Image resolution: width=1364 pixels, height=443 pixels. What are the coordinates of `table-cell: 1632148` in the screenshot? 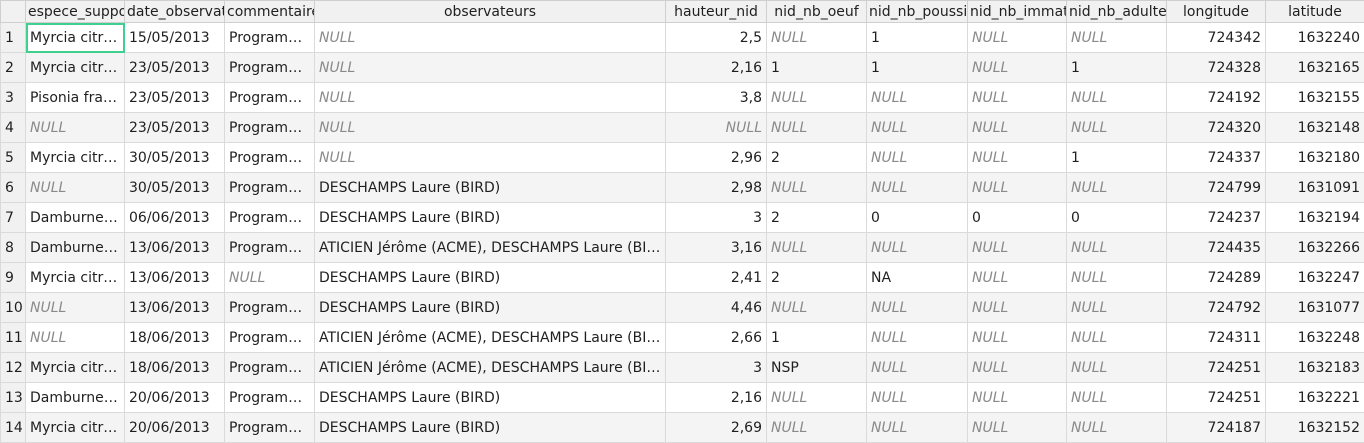 It's located at (1314, 127).